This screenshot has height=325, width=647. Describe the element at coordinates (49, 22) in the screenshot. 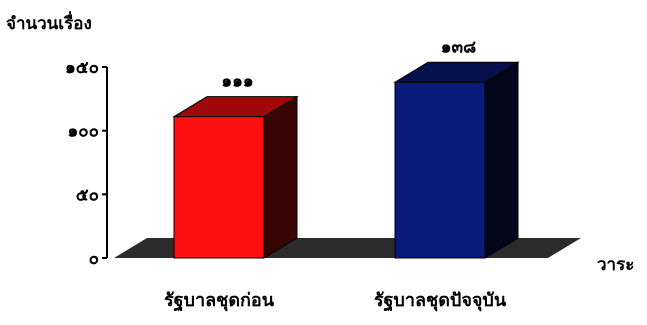

I see `y-axis-title: จำนวนเรื่อง` at that location.